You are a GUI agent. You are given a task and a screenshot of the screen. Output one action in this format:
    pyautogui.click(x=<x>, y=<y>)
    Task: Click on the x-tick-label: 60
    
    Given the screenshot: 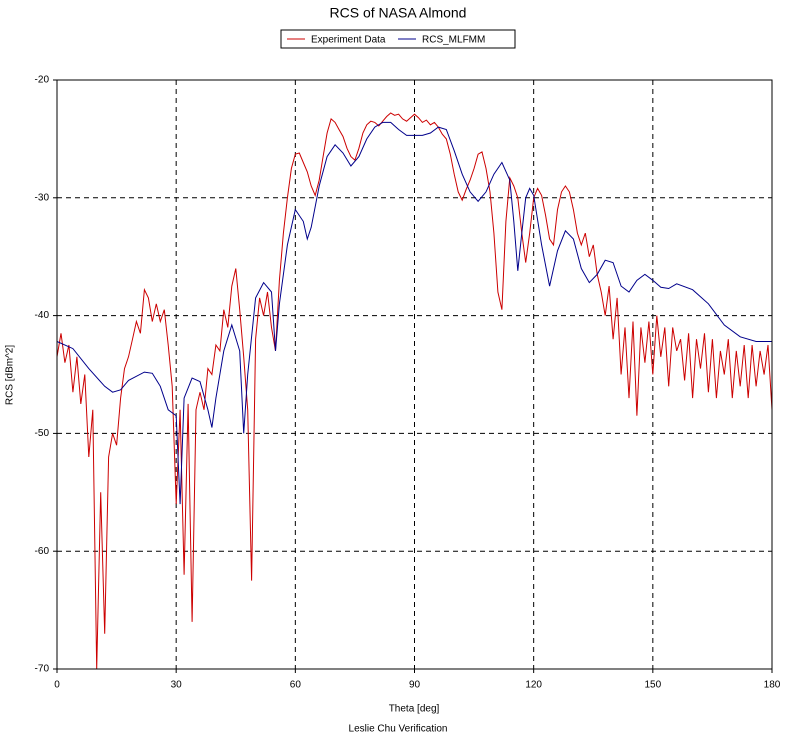 What is the action you would take?
    pyautogui.click(x=296, y=685)
    